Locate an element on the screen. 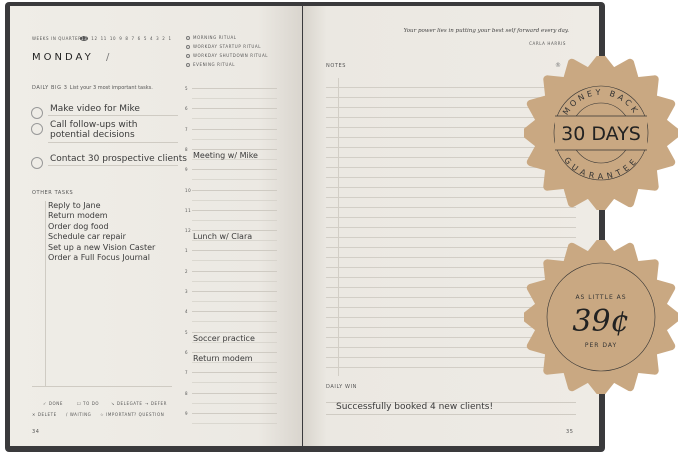  week-number: 3 is located at coordinates (158, 38).